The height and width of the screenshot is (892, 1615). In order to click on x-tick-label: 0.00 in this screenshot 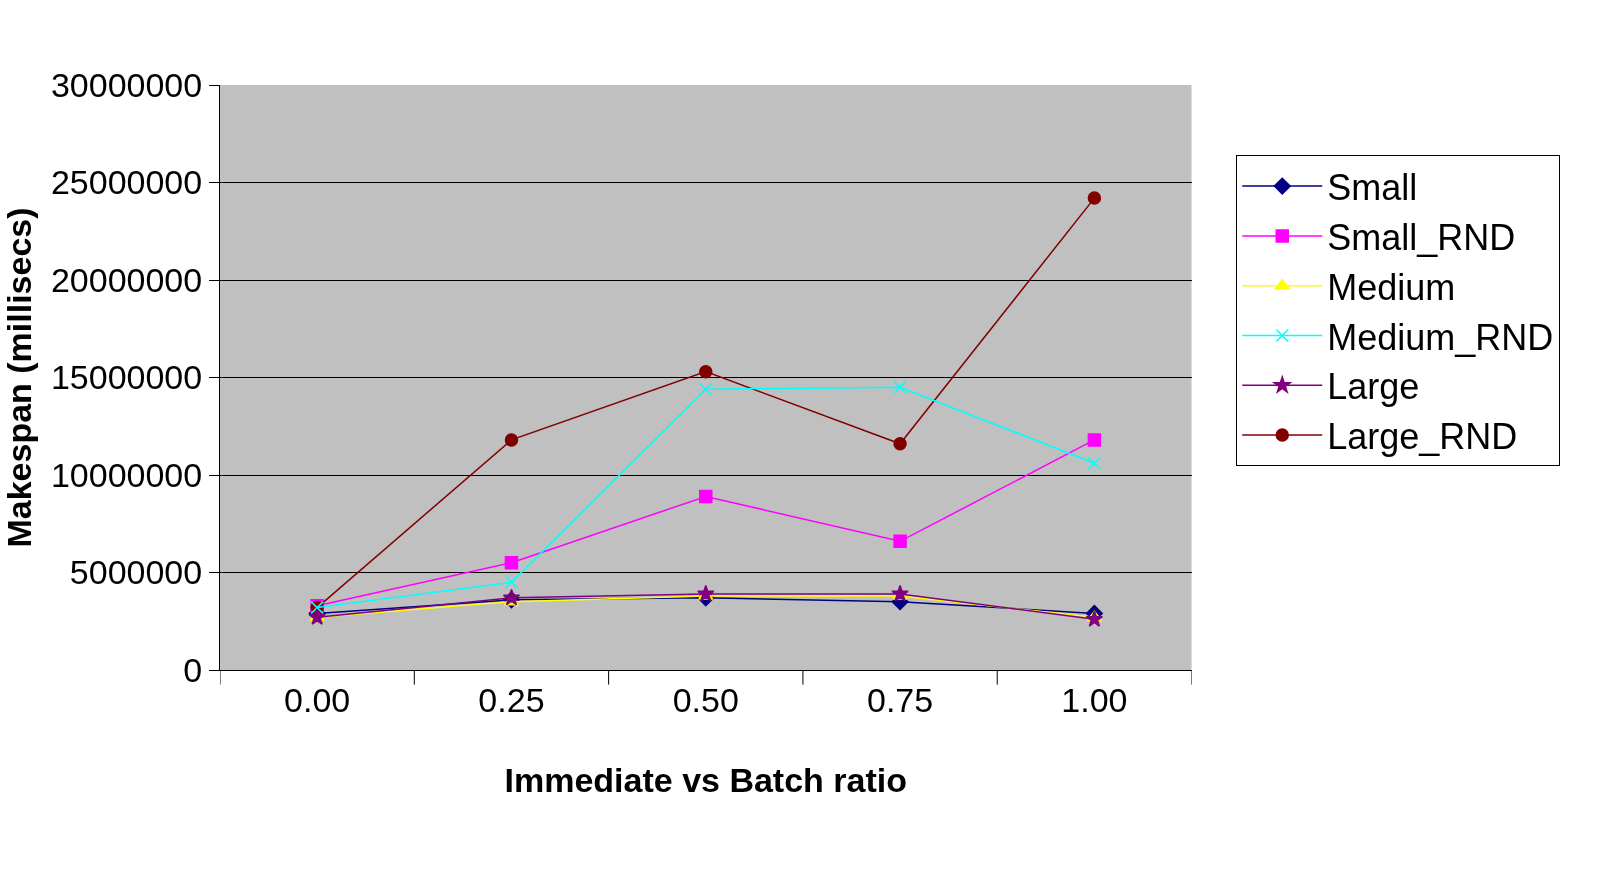, I will do `click(317, 699)`.